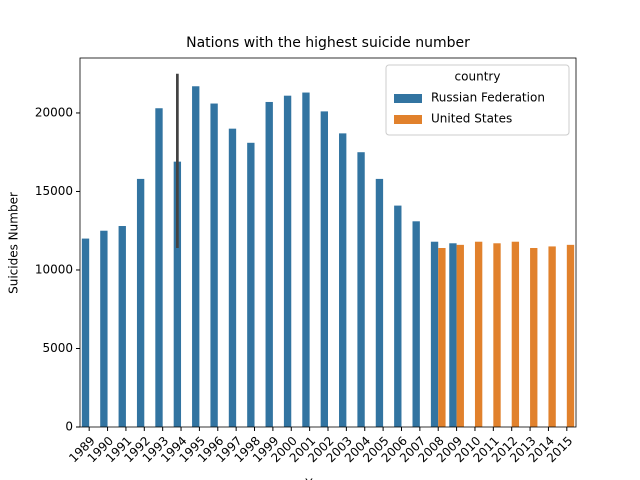 This screenshot has width=640, height=480. Describe the element at coordinates (488, 98) in the screenshot. I see `legend-label: Russian Federation` at that location.